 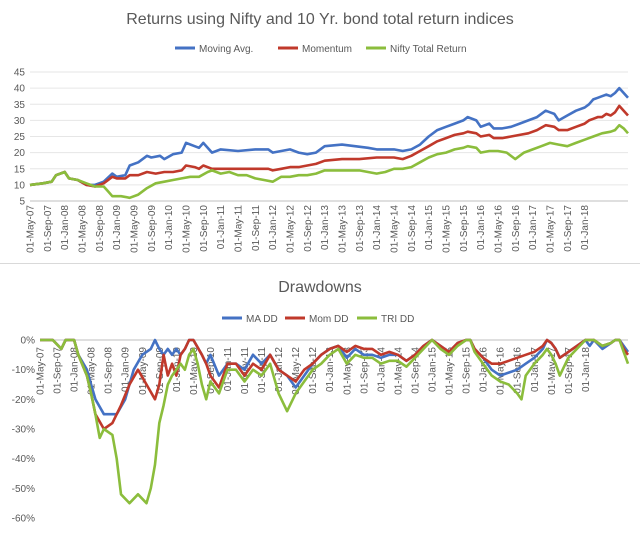 I want to click on legend-label-nifty-total-return: Nifty Total Return, so click(x=428, y=49).